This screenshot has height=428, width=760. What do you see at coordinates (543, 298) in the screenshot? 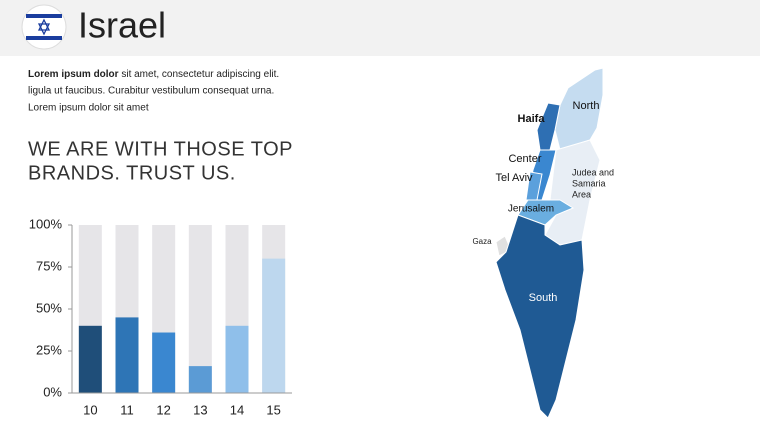
I see `map-label: South` at bounding box center [543, 298].